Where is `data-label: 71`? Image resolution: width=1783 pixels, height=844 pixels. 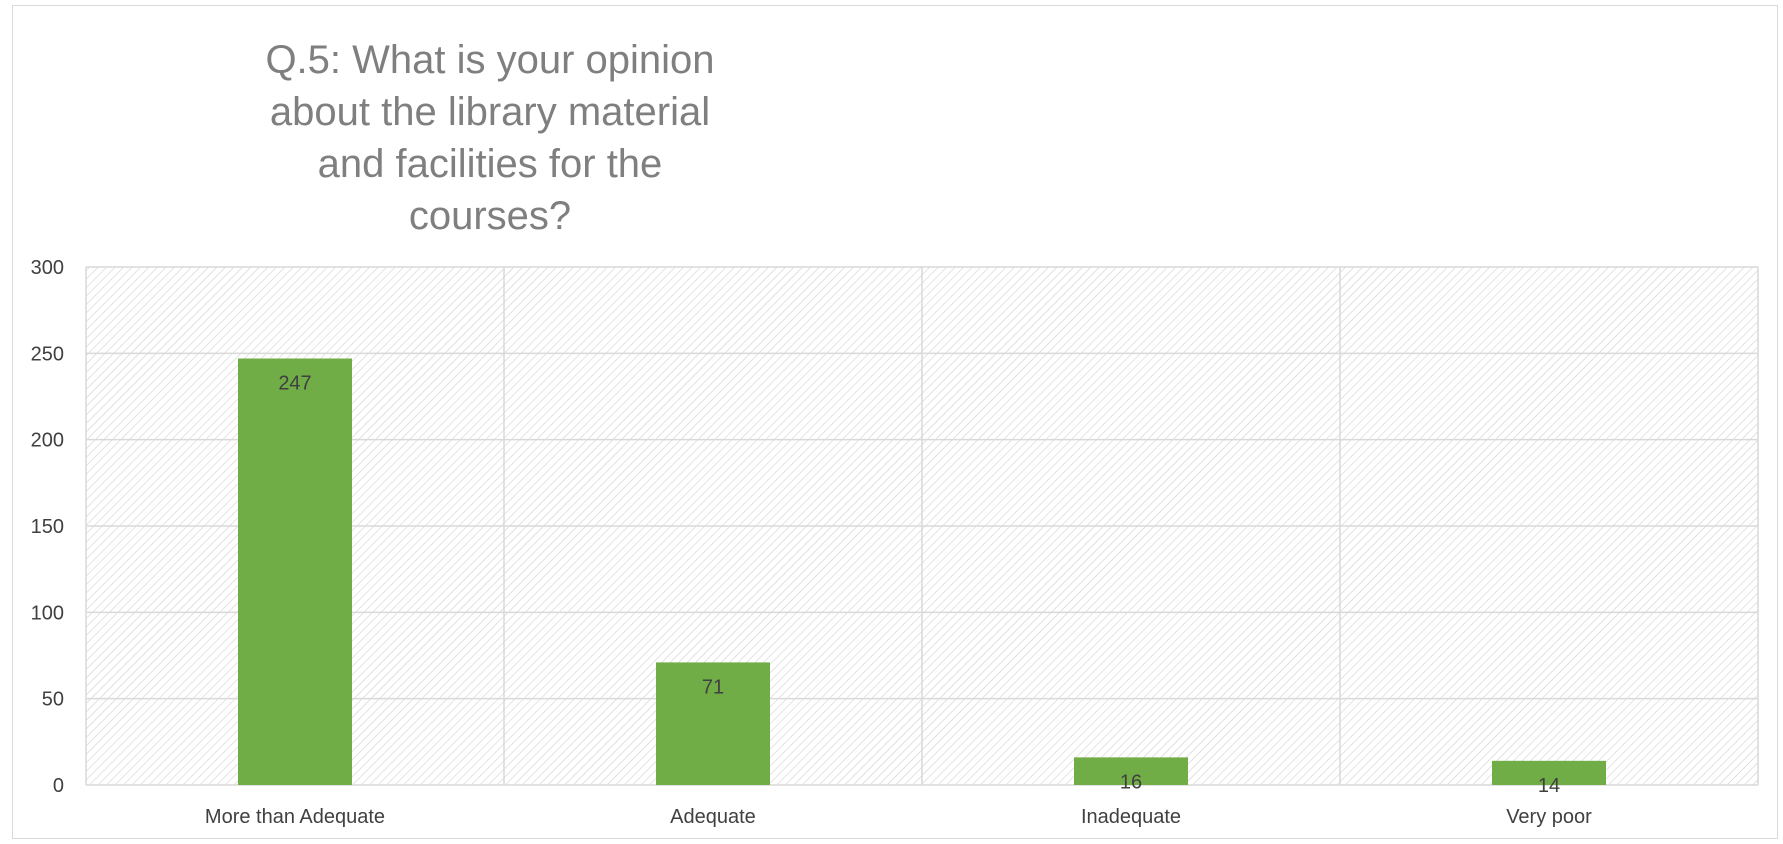 data-label: 71 is located at coordinates (713, 687).